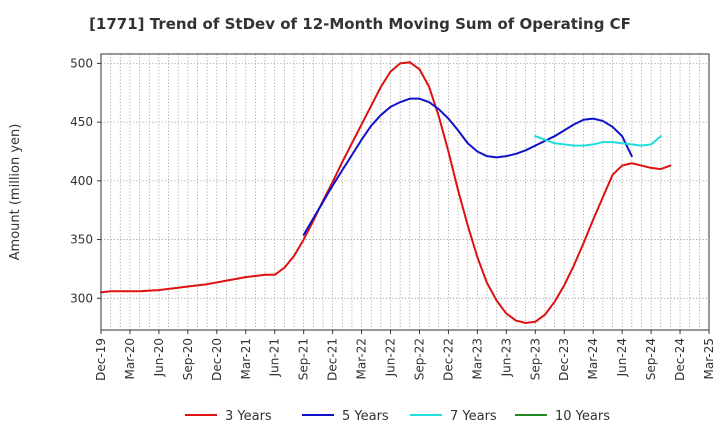  I want to click on y-tick-label: 450, so click(81, 122).